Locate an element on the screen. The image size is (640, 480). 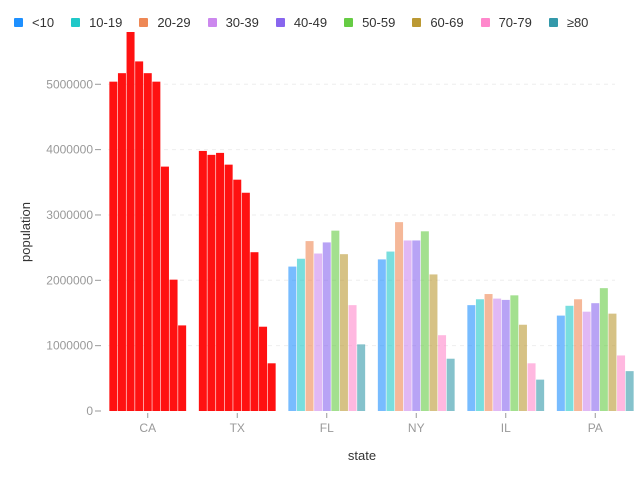
legend-item-10-19: 10-19 is located at coordinates (96, 22).